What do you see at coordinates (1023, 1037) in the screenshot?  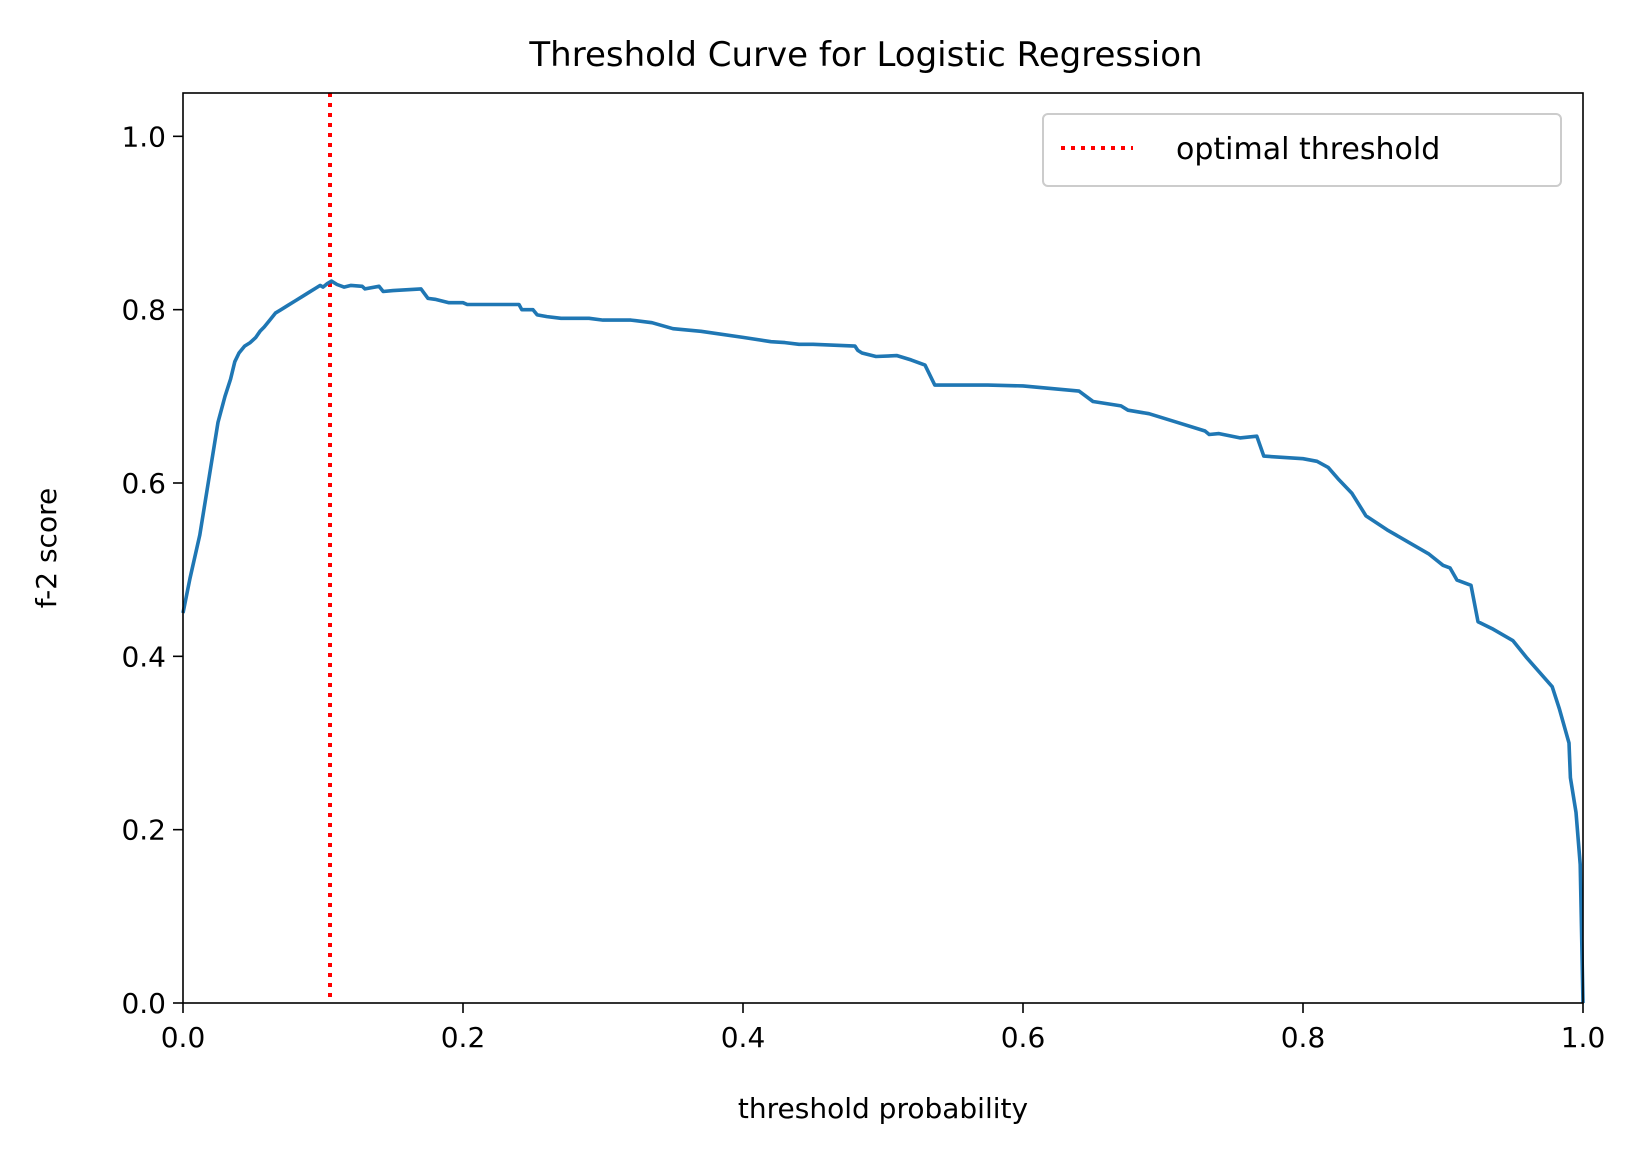 I see `x-tick-label: 0.6` at bounding box center [1023, 1037].